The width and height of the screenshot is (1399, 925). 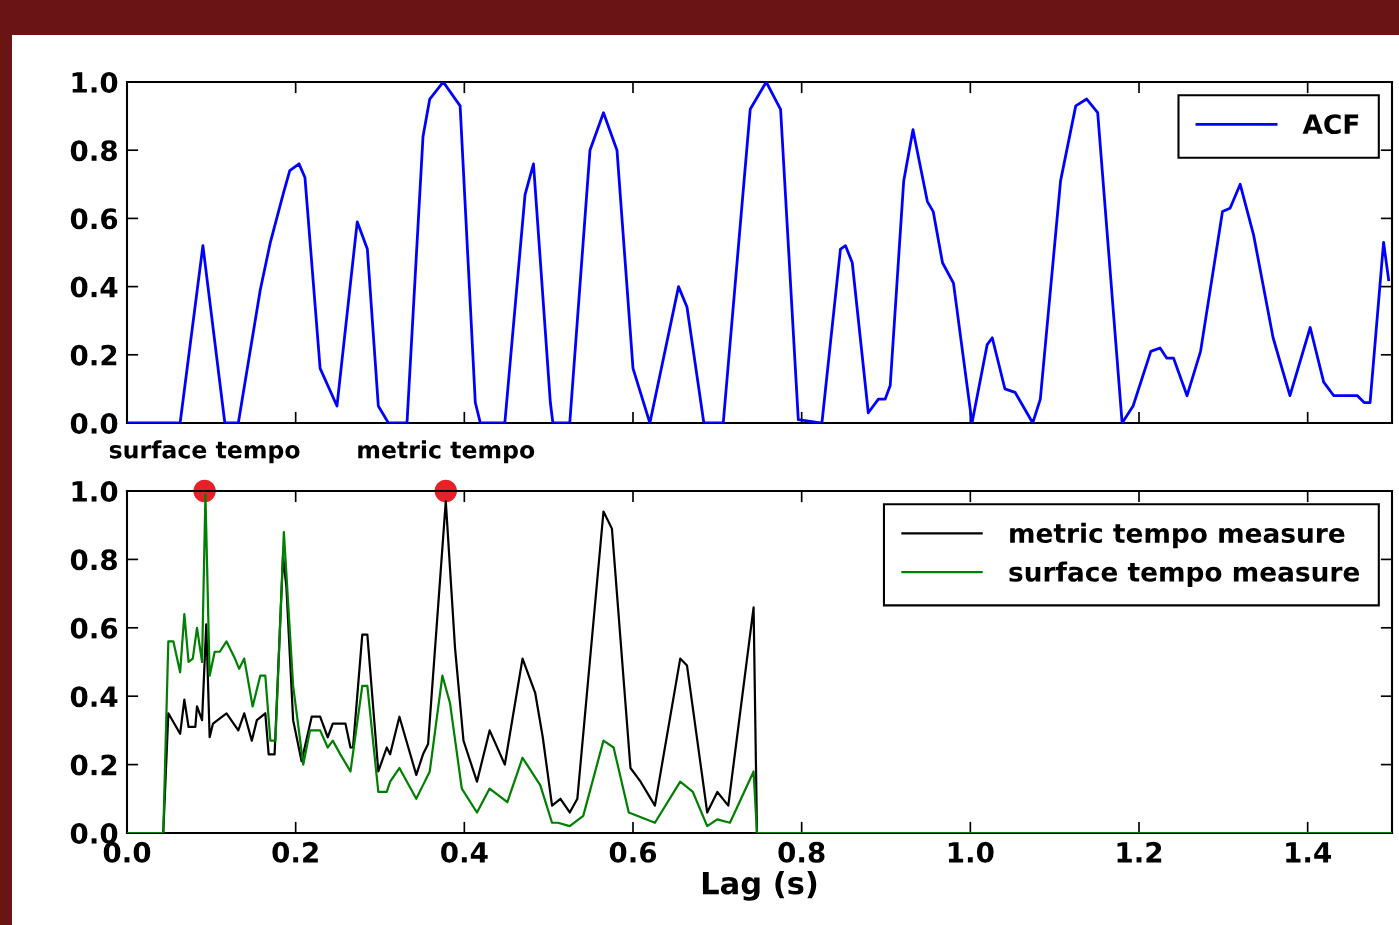 I want to click on y-tick-label: 0.0, so click(x=94, y=423).